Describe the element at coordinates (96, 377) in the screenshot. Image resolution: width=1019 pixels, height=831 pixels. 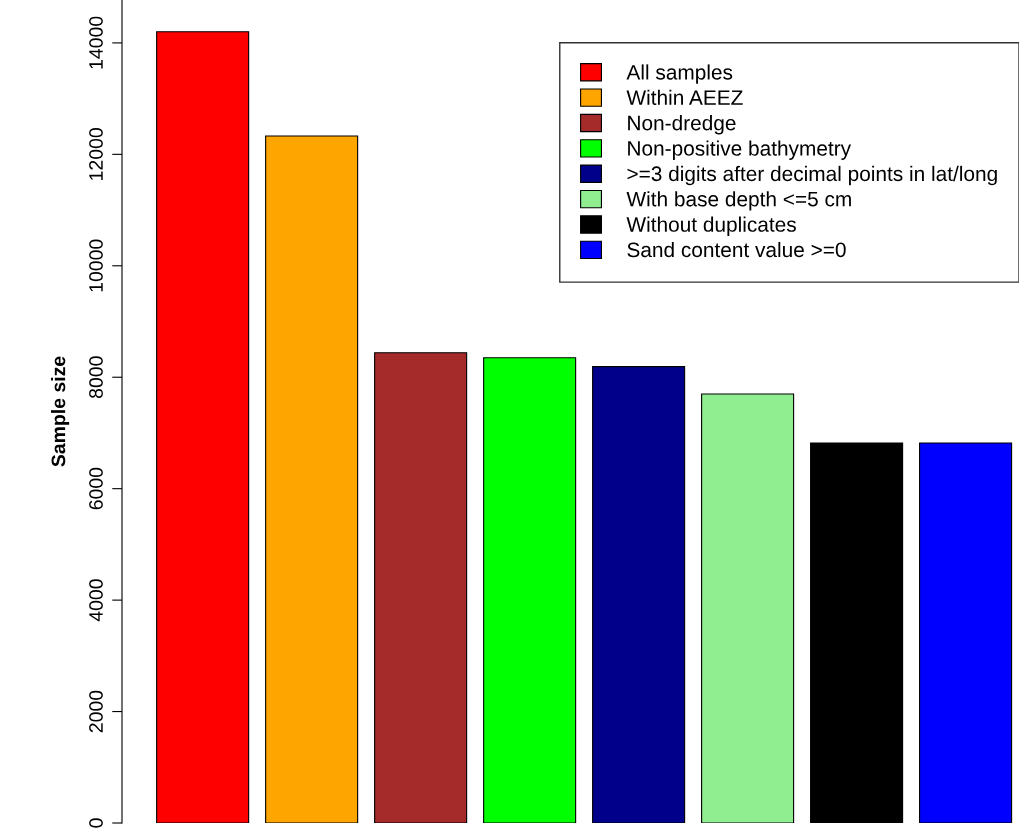
I see `y-tick-label: 8000` at that location.